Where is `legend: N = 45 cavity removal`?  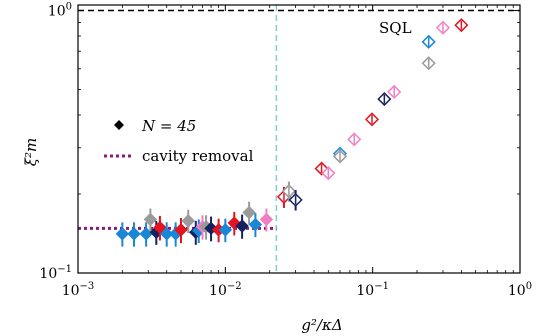 legend: N = 45 cavity removal is located at coordinates (179, 141).